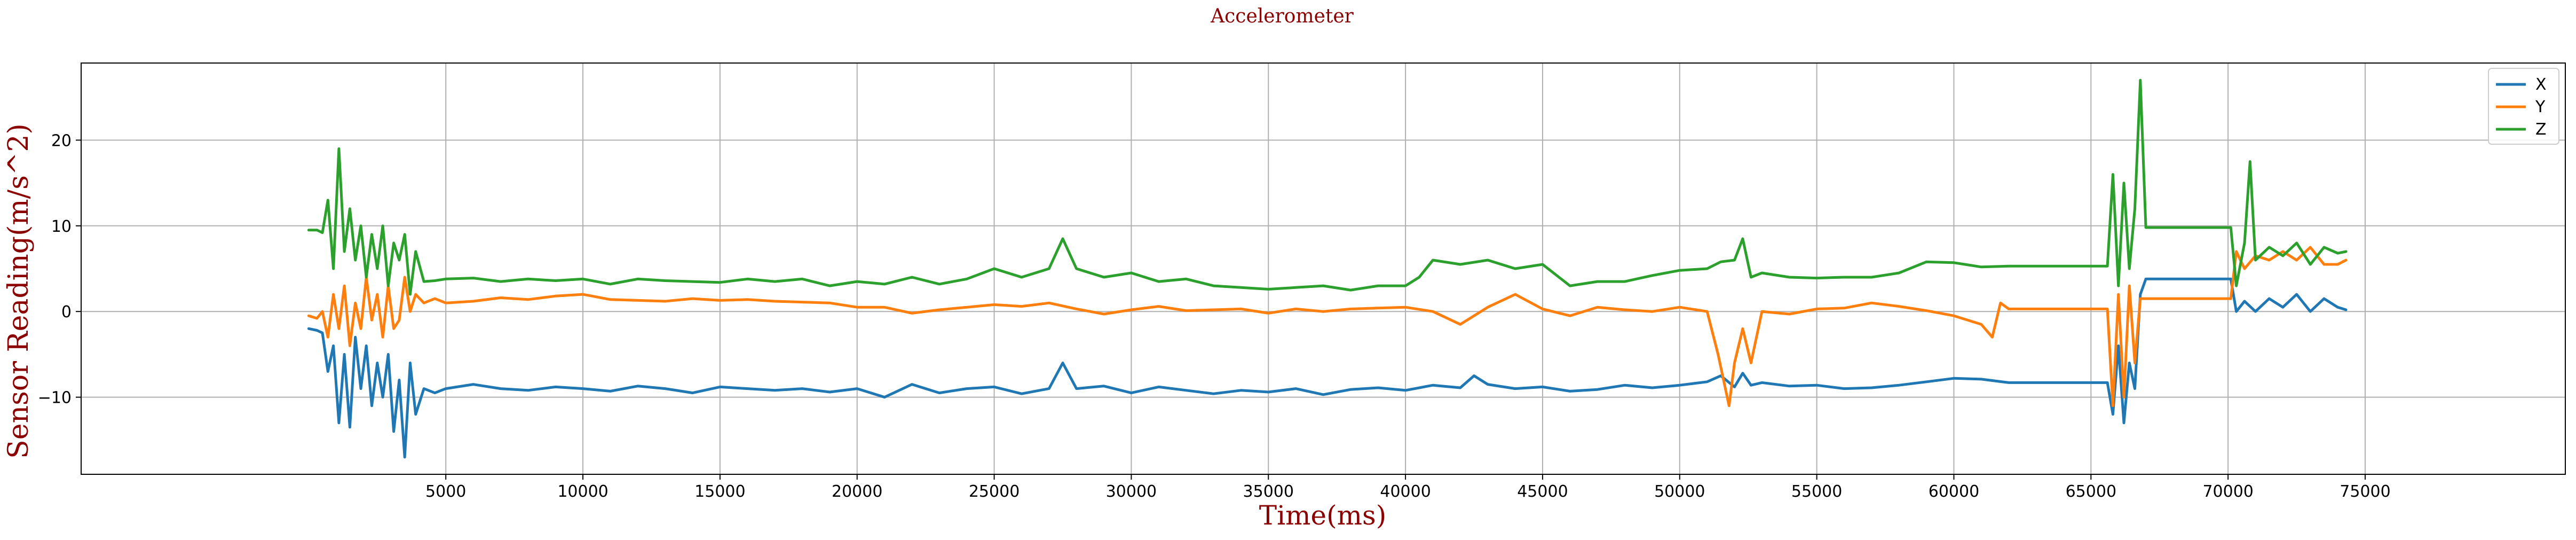 The width and height of the screenshot is (2576, 540). Describe the element at coordinates (2541, 129) in the screenshot. I see `legend-label-z: Z` at that location.